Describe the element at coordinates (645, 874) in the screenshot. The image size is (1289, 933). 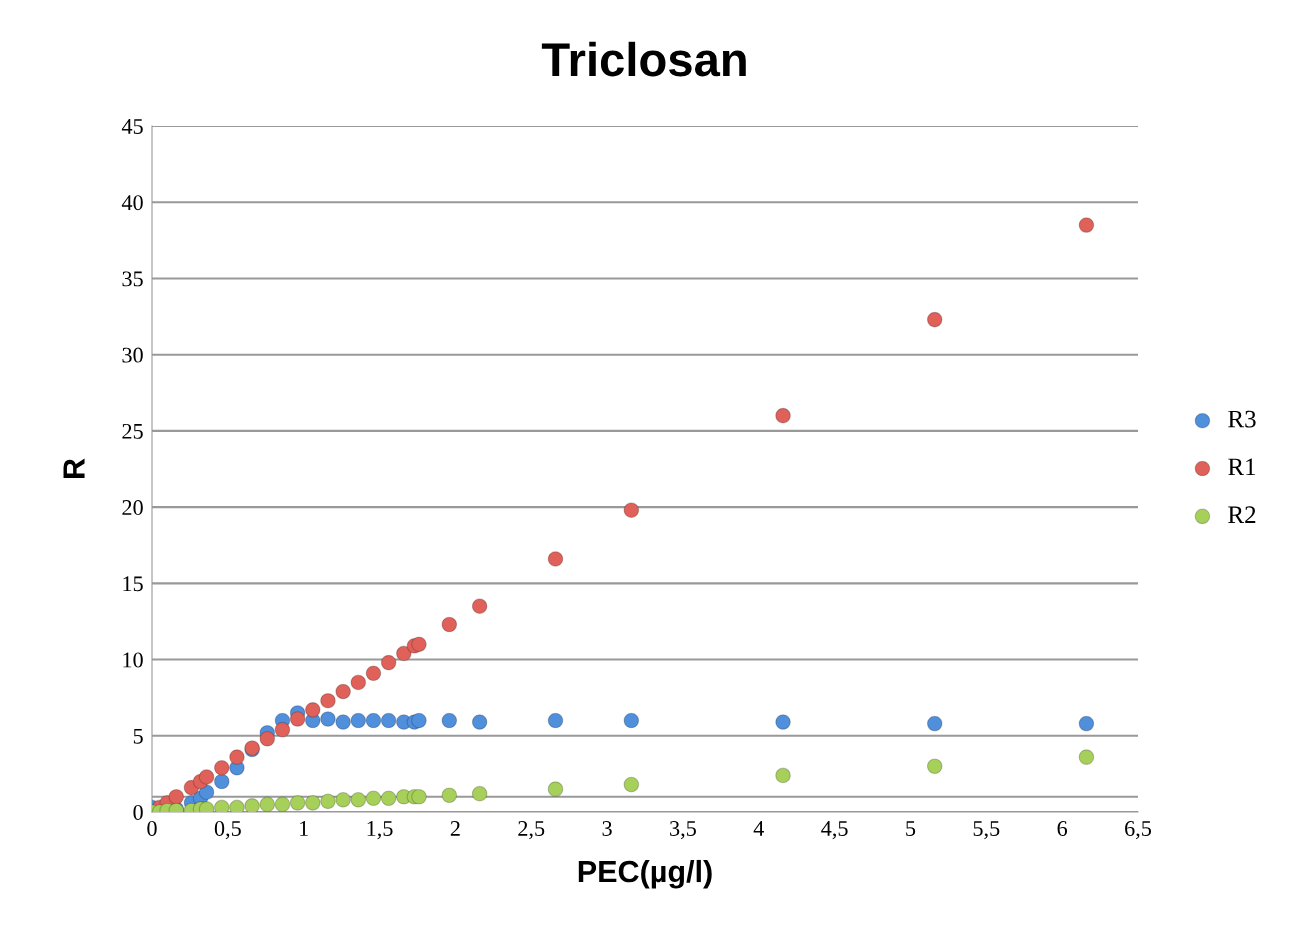
I see `x-axis-title: PEC(µg/l)` at that location.